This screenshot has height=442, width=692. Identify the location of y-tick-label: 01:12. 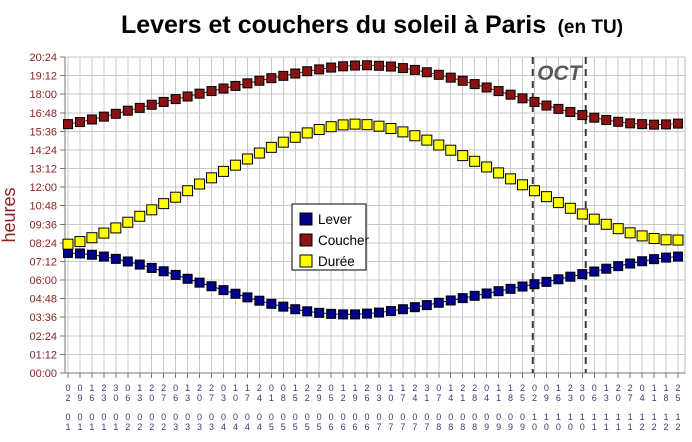
(43, 355).